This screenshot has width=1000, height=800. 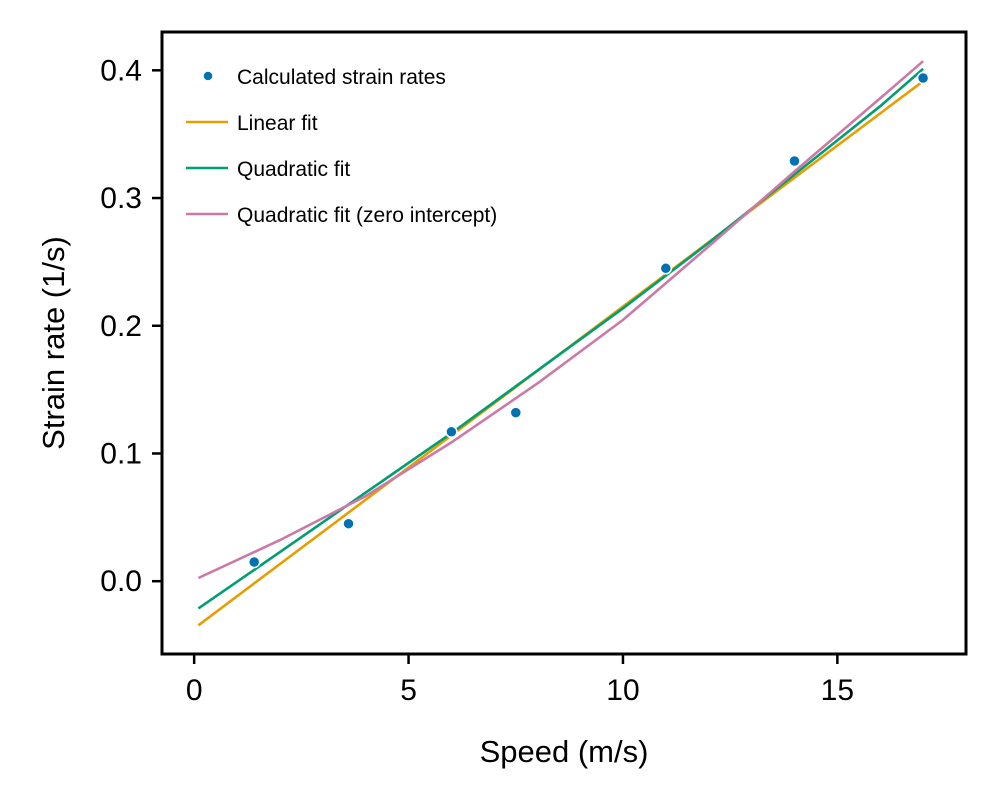 I want to click on y-axis-ticks: 0.0 0.1 0.2 0.3 0.4, so click(x=131, y=326).